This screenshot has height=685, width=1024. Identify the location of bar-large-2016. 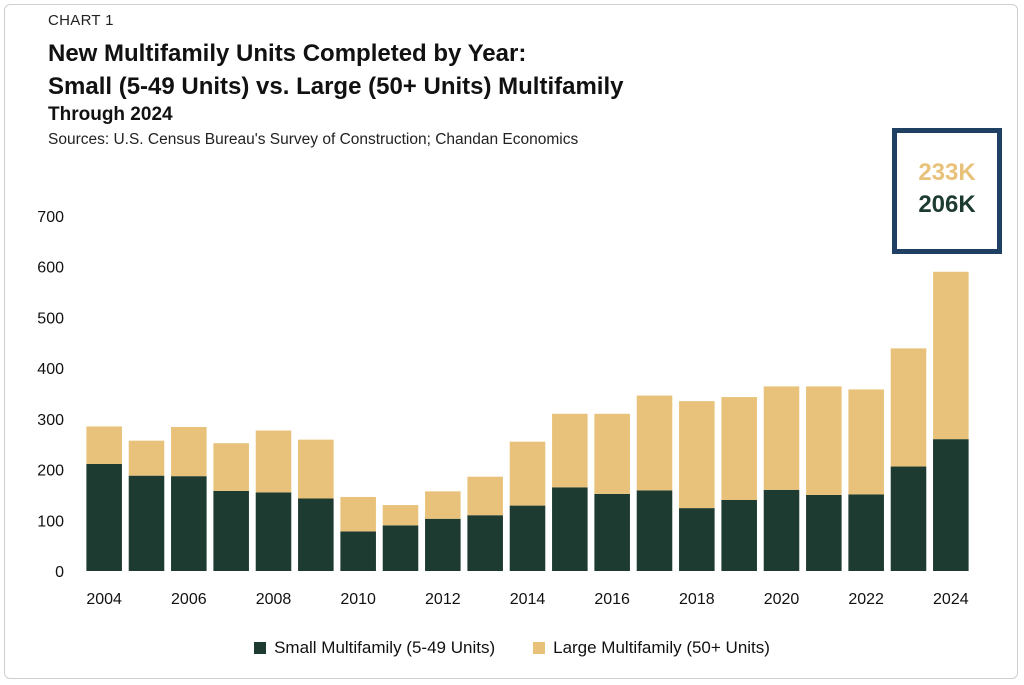
(612, 453).